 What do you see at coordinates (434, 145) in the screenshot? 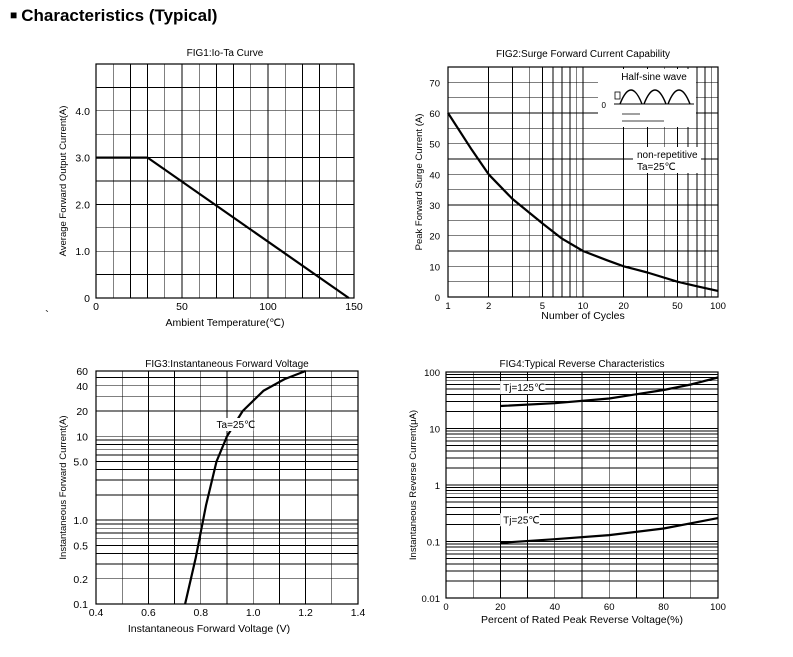
I see `y-tick-label: 50` at bounding box center [434, 145].